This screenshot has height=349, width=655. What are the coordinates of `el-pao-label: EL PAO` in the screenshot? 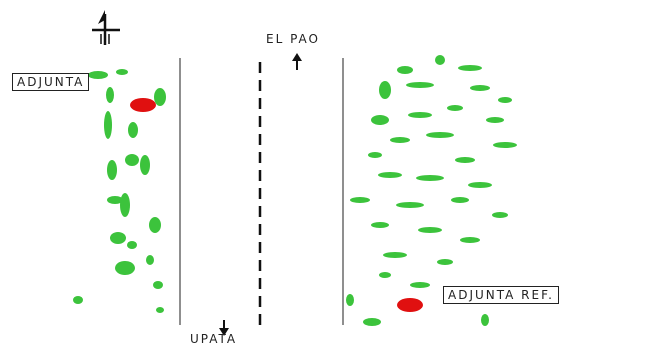 It's located at (293, 39).